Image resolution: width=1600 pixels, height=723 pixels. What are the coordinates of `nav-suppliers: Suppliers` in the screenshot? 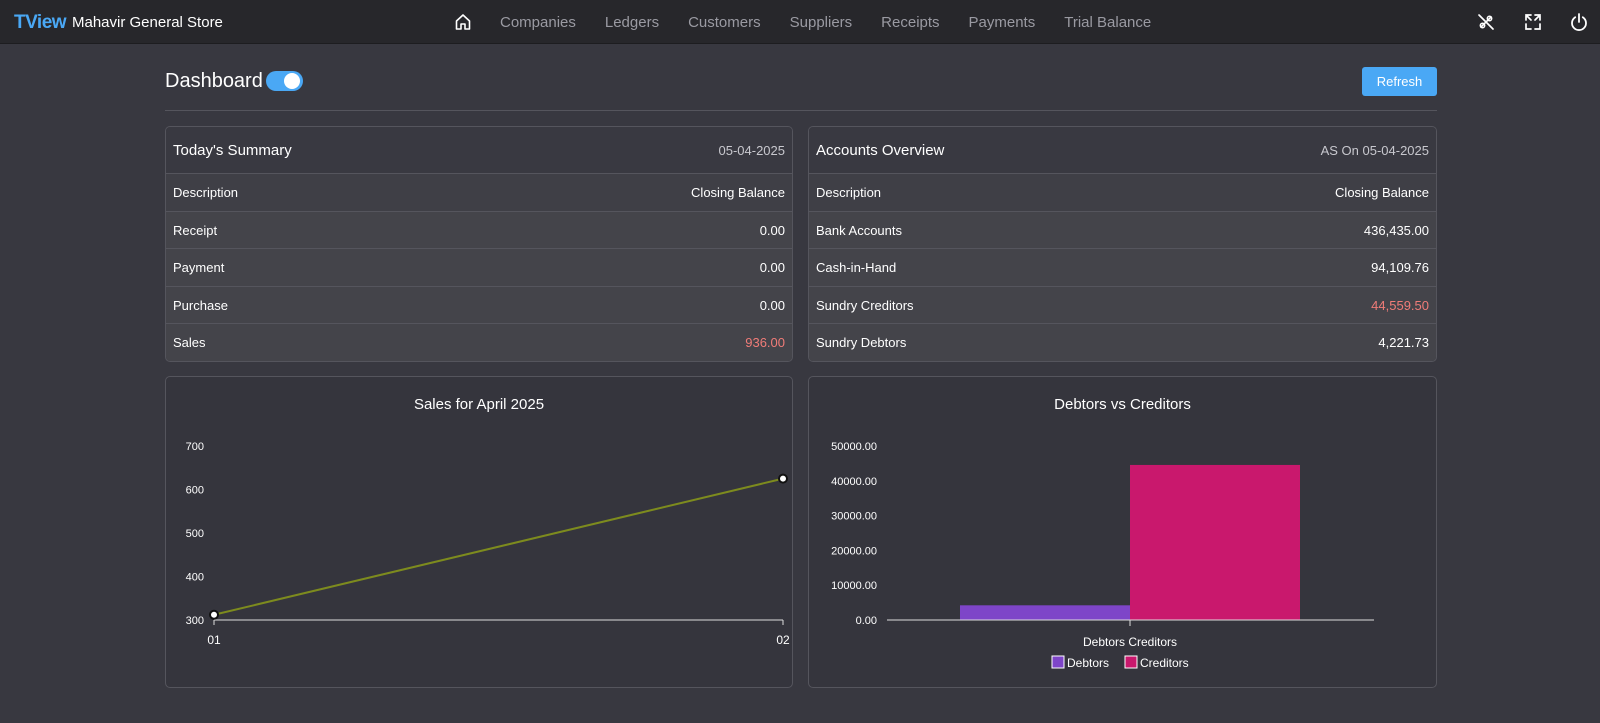 It's located at (821, 22).